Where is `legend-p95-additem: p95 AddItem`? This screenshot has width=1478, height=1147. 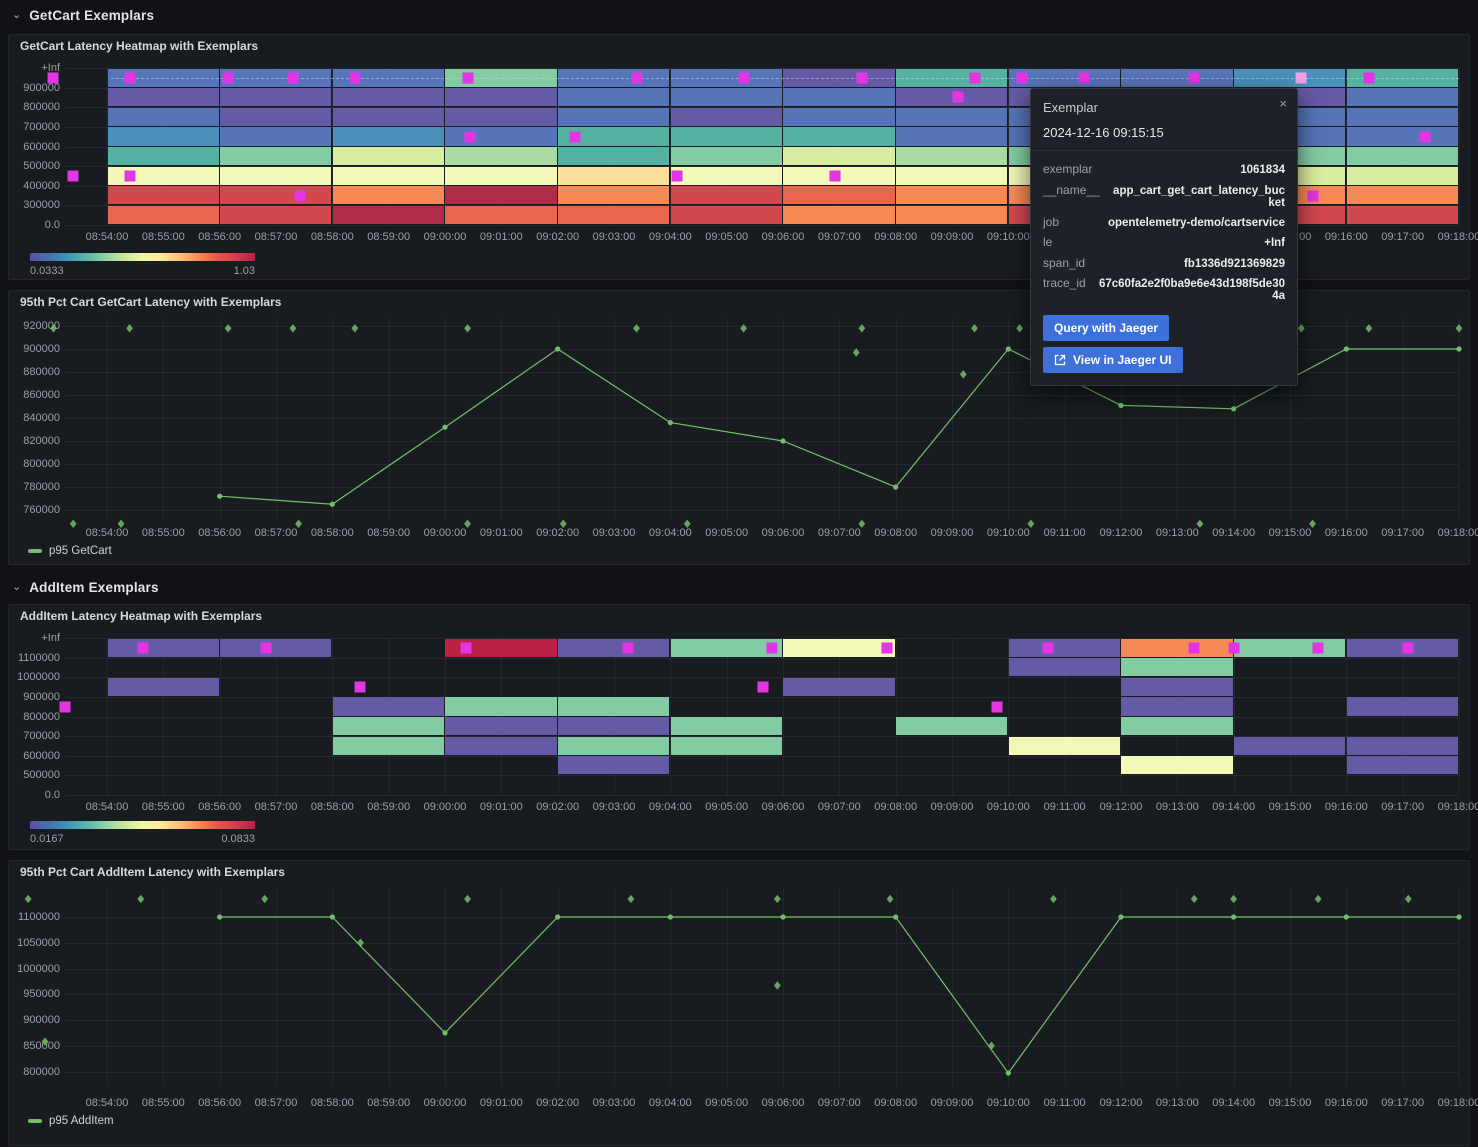
legend-p95-additem: p95 AddItem is located at coordinates (71, 1121).